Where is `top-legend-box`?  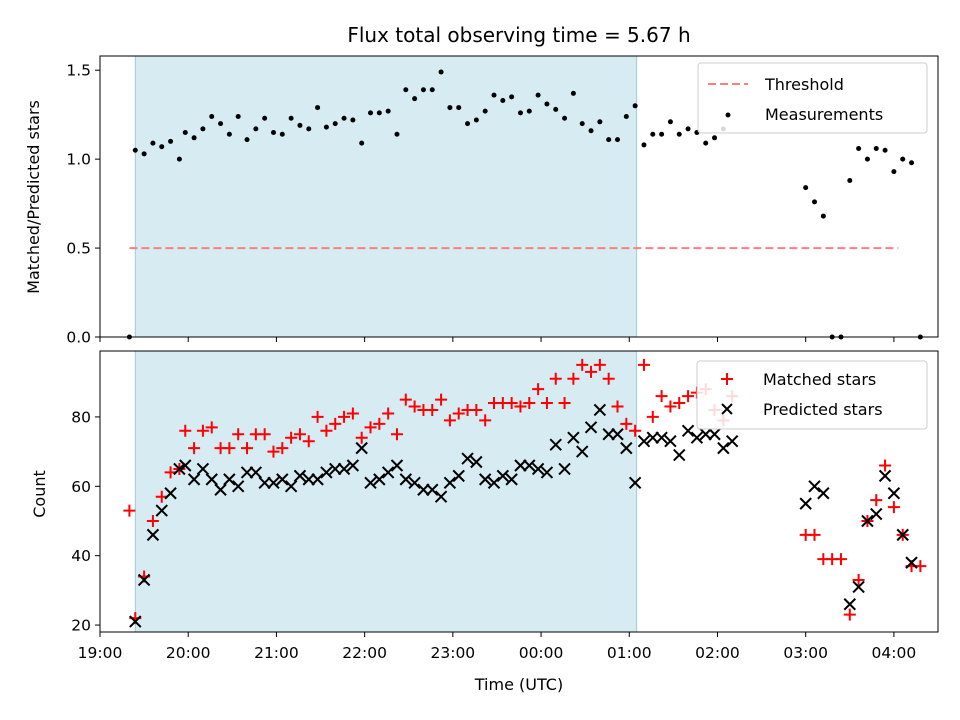 top-legend-box is located at coordinates (812, 98).